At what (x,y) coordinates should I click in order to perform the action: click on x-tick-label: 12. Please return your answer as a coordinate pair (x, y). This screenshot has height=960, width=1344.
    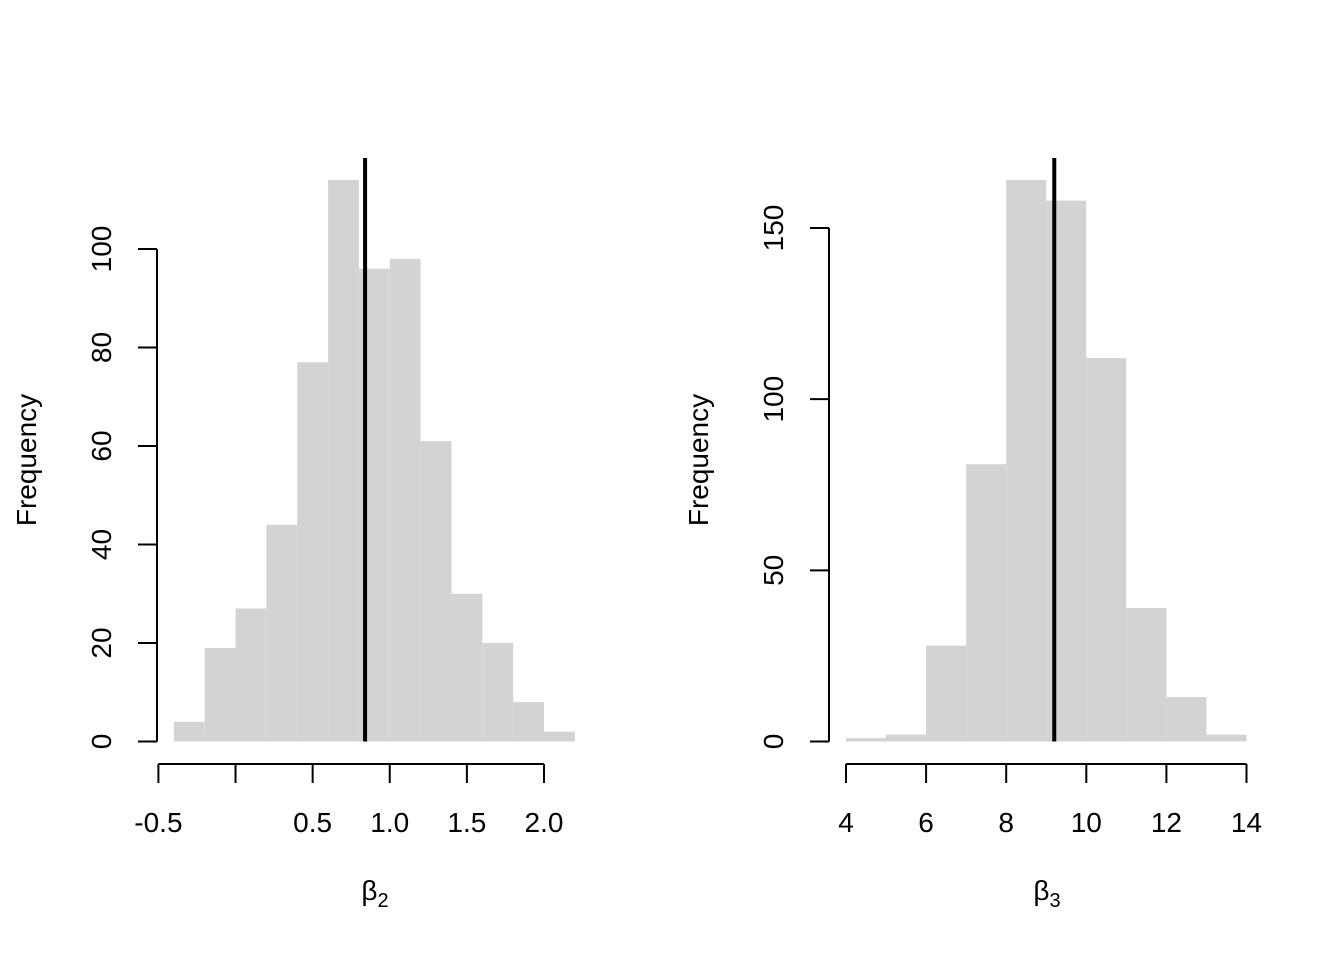
    Looking at the image, I should click on (1166, 822).